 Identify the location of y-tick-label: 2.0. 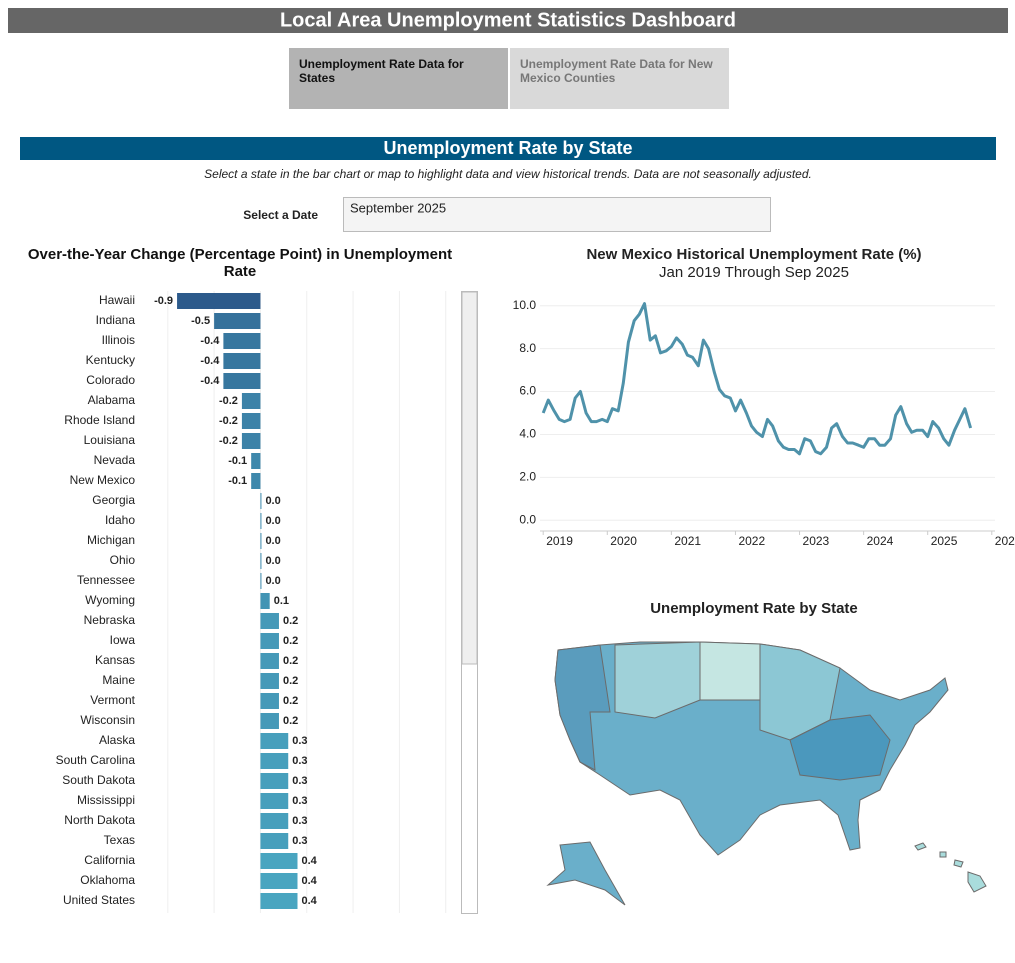
(527, 477).